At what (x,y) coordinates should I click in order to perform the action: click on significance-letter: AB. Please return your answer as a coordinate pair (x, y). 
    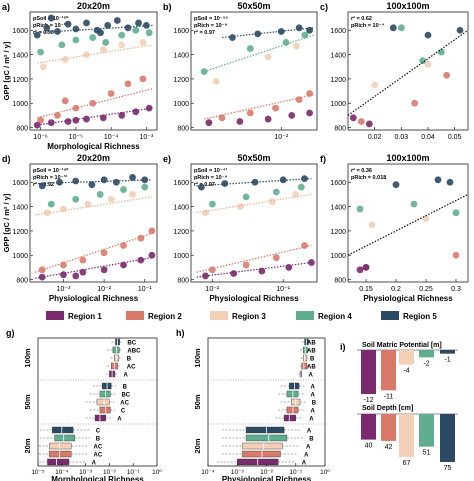
    Looking at the image, I should click on (311, 352).